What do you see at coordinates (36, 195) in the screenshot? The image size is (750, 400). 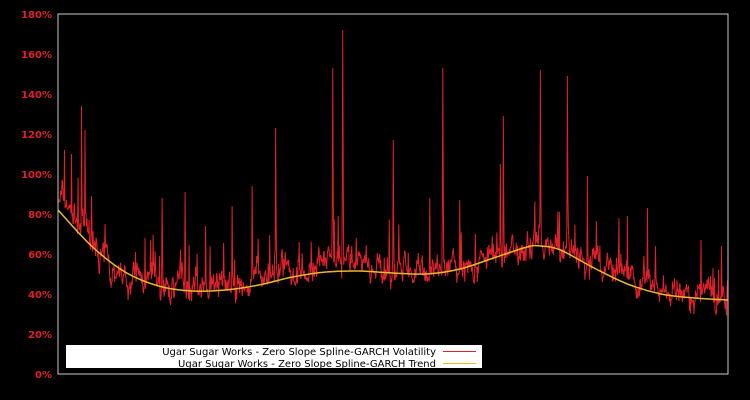 I see `y-axis-ticks: 0% 20% 40% 60% 80% 100% 120% 140% 160% 180%` at bounding box center [36, 195].